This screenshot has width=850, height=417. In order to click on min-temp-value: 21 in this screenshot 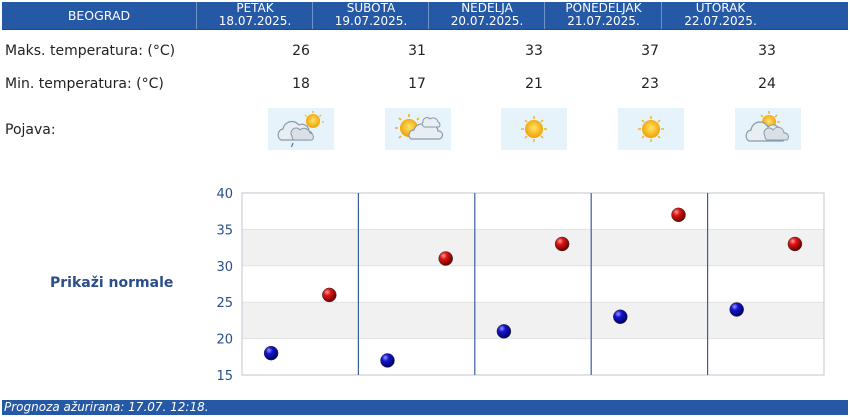, I will do `click(534, 84)`.